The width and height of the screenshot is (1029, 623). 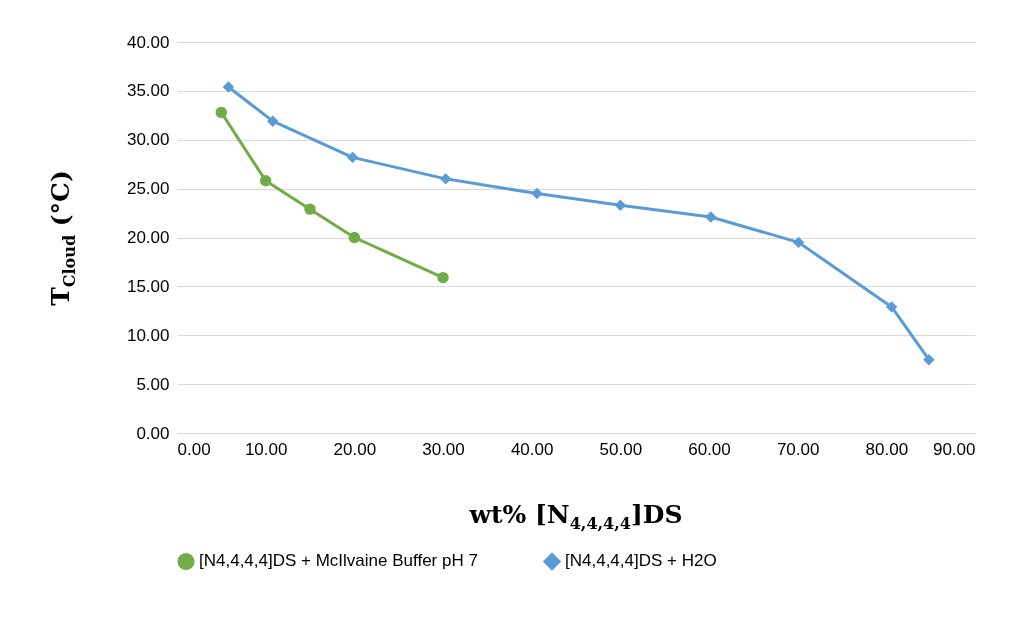 I want to click on y-tick-label: 15.00, so click(x=148, y=286).